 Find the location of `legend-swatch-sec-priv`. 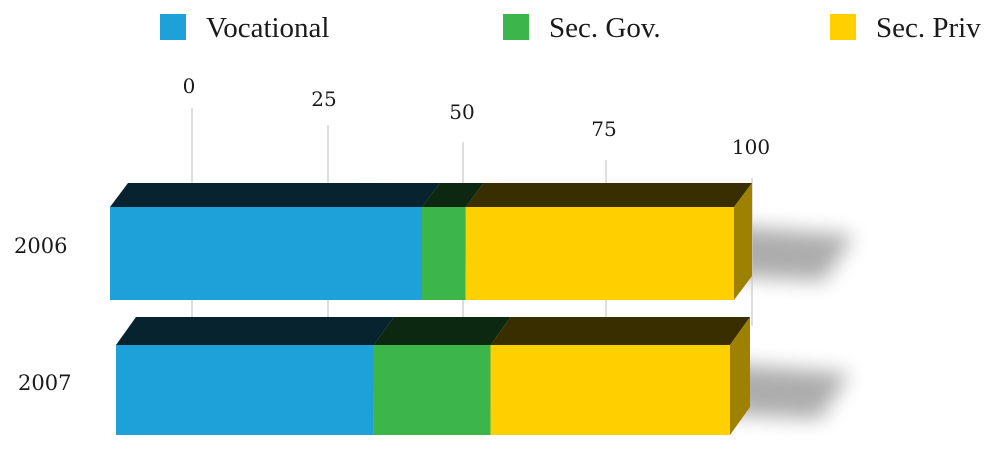

legend-swatch-sec-priv is located at coordinates (843, 27).